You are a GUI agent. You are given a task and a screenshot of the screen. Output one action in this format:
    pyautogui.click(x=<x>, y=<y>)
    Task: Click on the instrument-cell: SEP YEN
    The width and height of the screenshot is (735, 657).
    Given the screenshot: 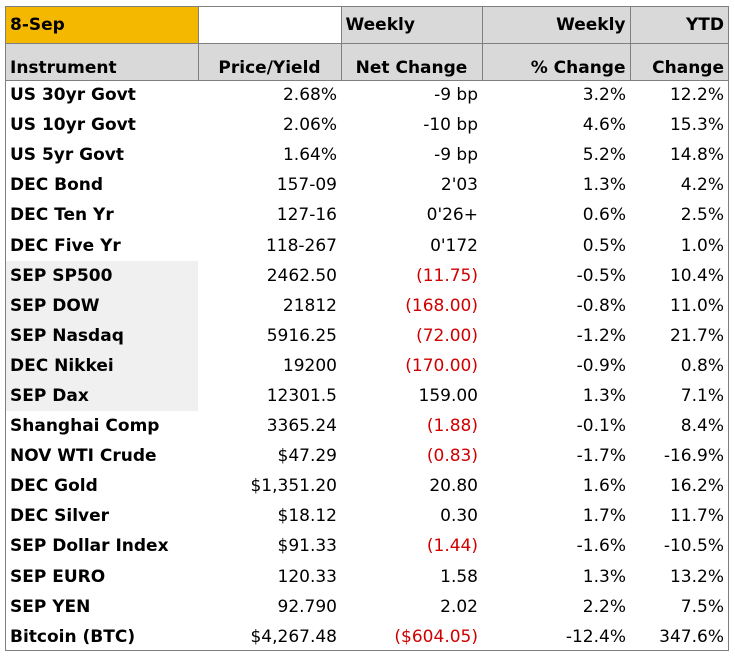 What is the action you would take?
    pyautogui.click(x=50, y=606)
    